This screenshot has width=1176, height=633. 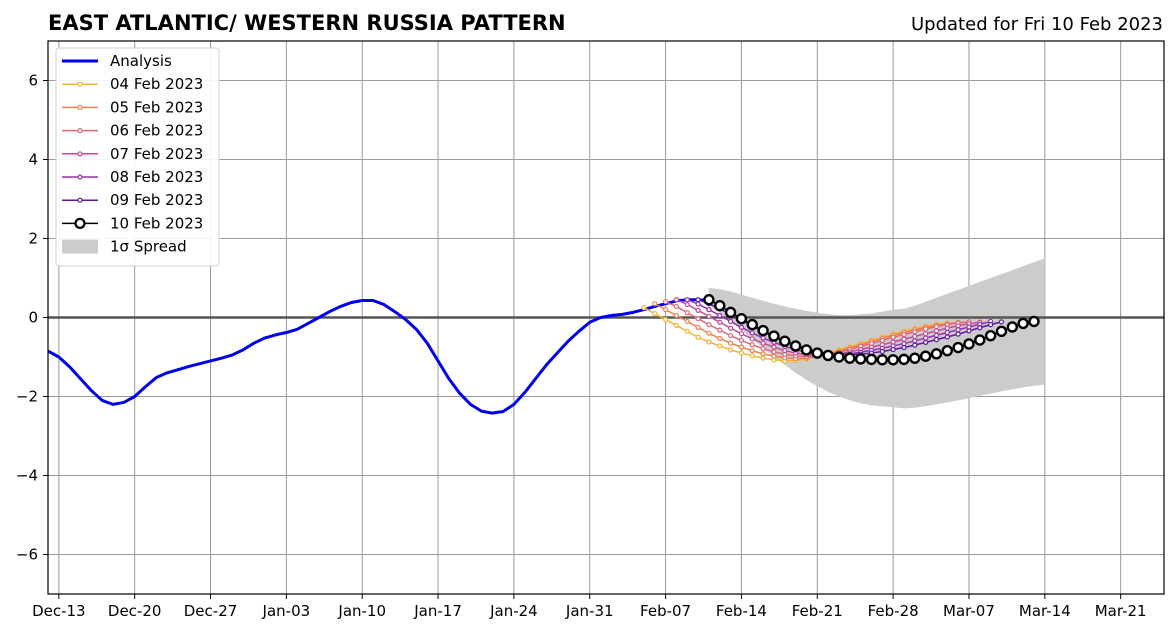 I want to click on x-tick-label-10: Feb-21, so click(x=817, y=611).